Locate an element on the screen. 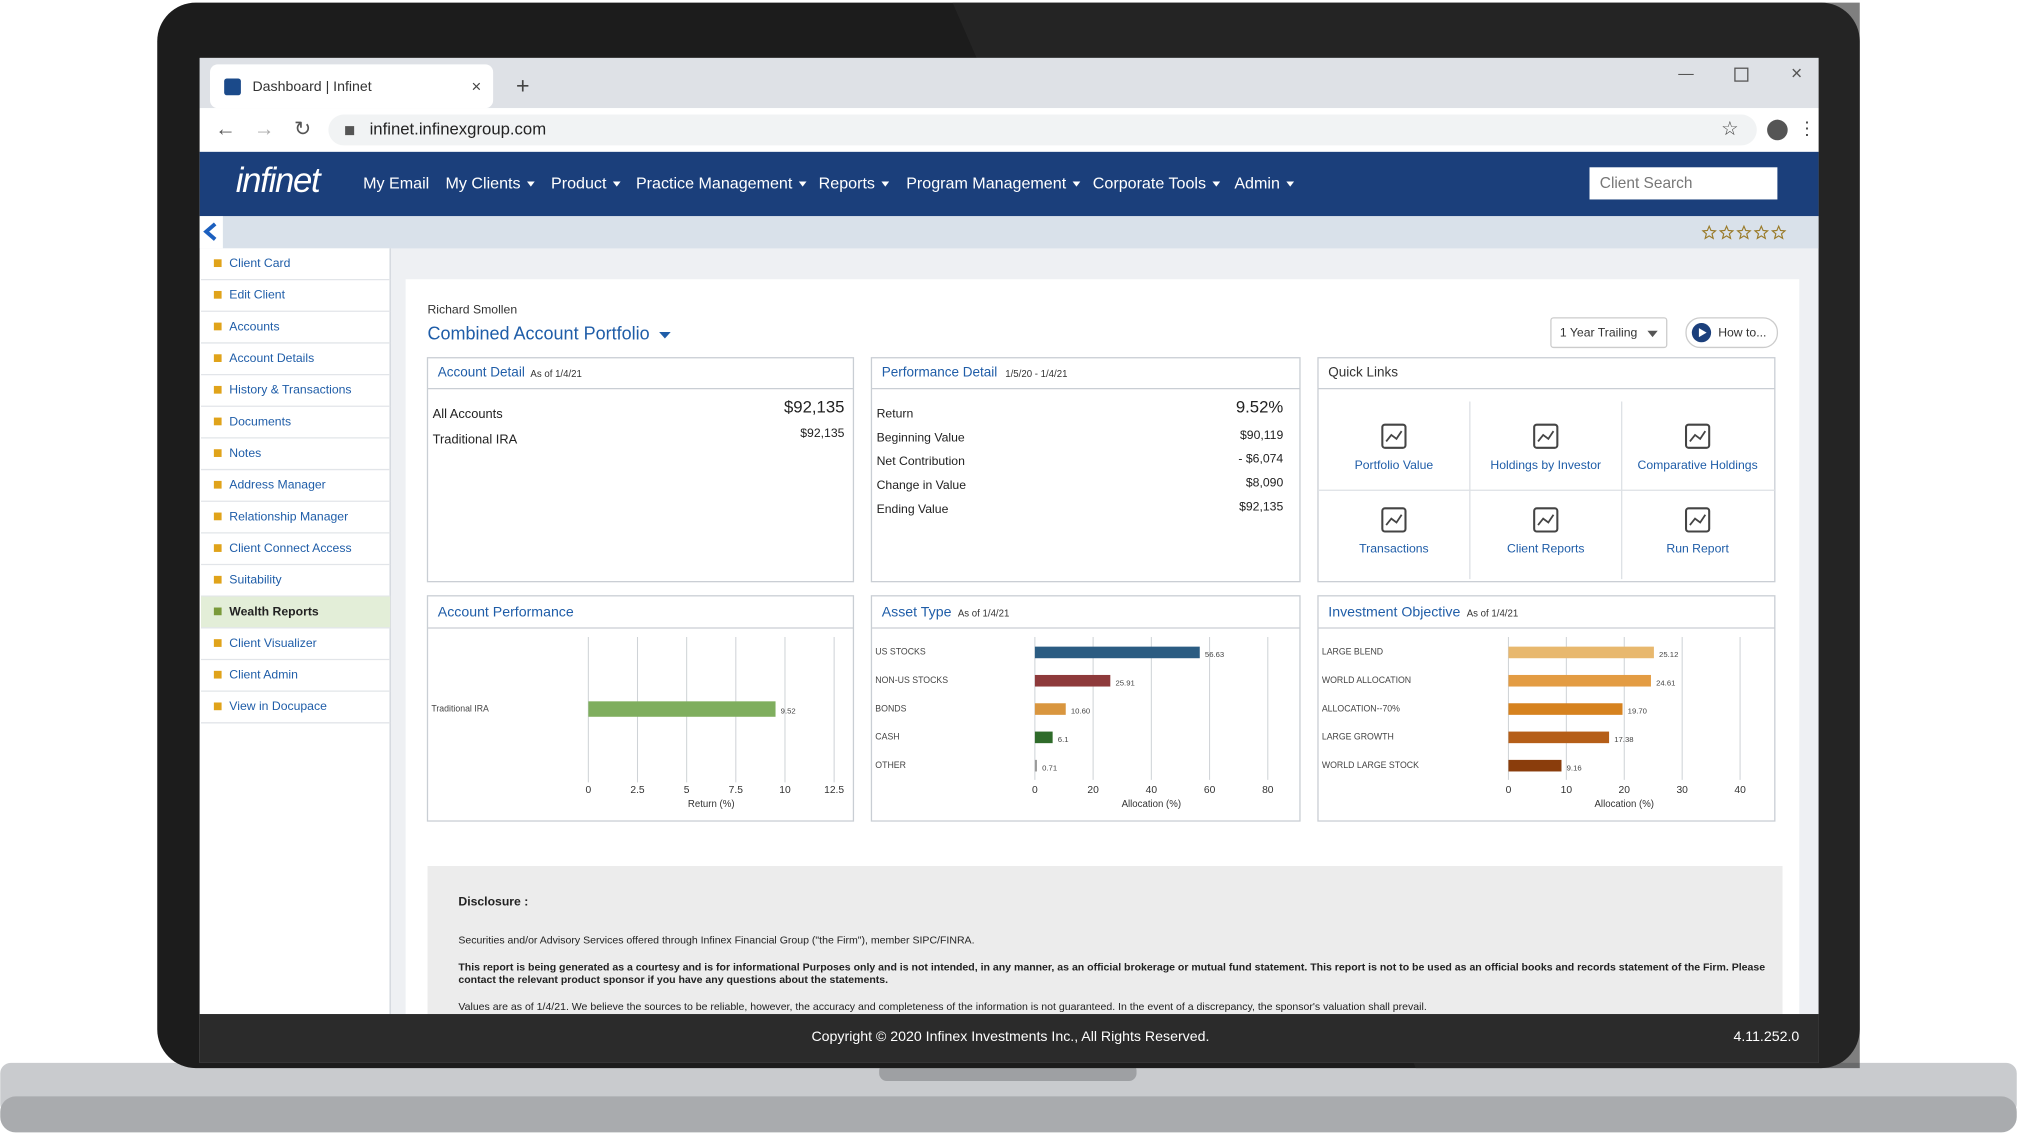 The height and width of the screenshot is (1135, 2017). sidebar-item: Relationship Manager is located at coordinates (288, 516).